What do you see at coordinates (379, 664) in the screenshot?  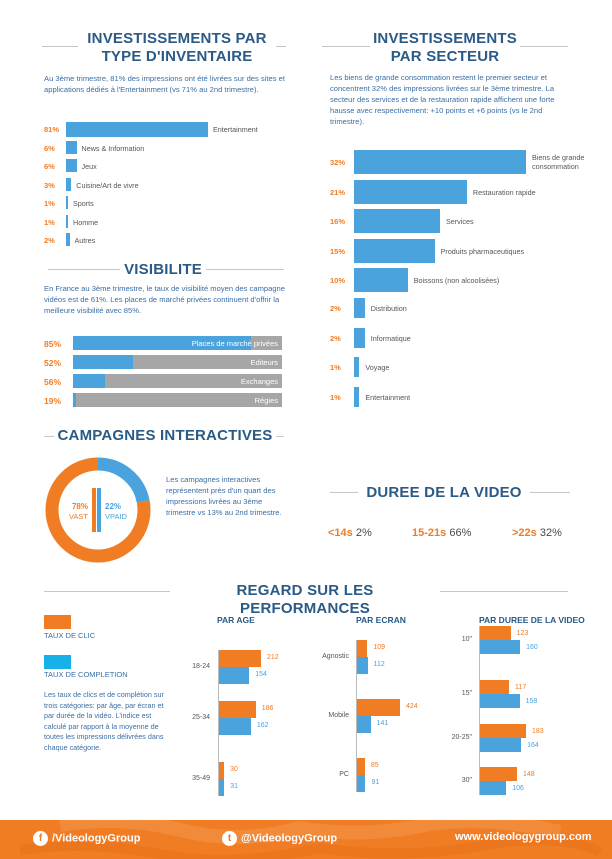 I see `perf-completion-value: 112` at bounding box center [379, 664].